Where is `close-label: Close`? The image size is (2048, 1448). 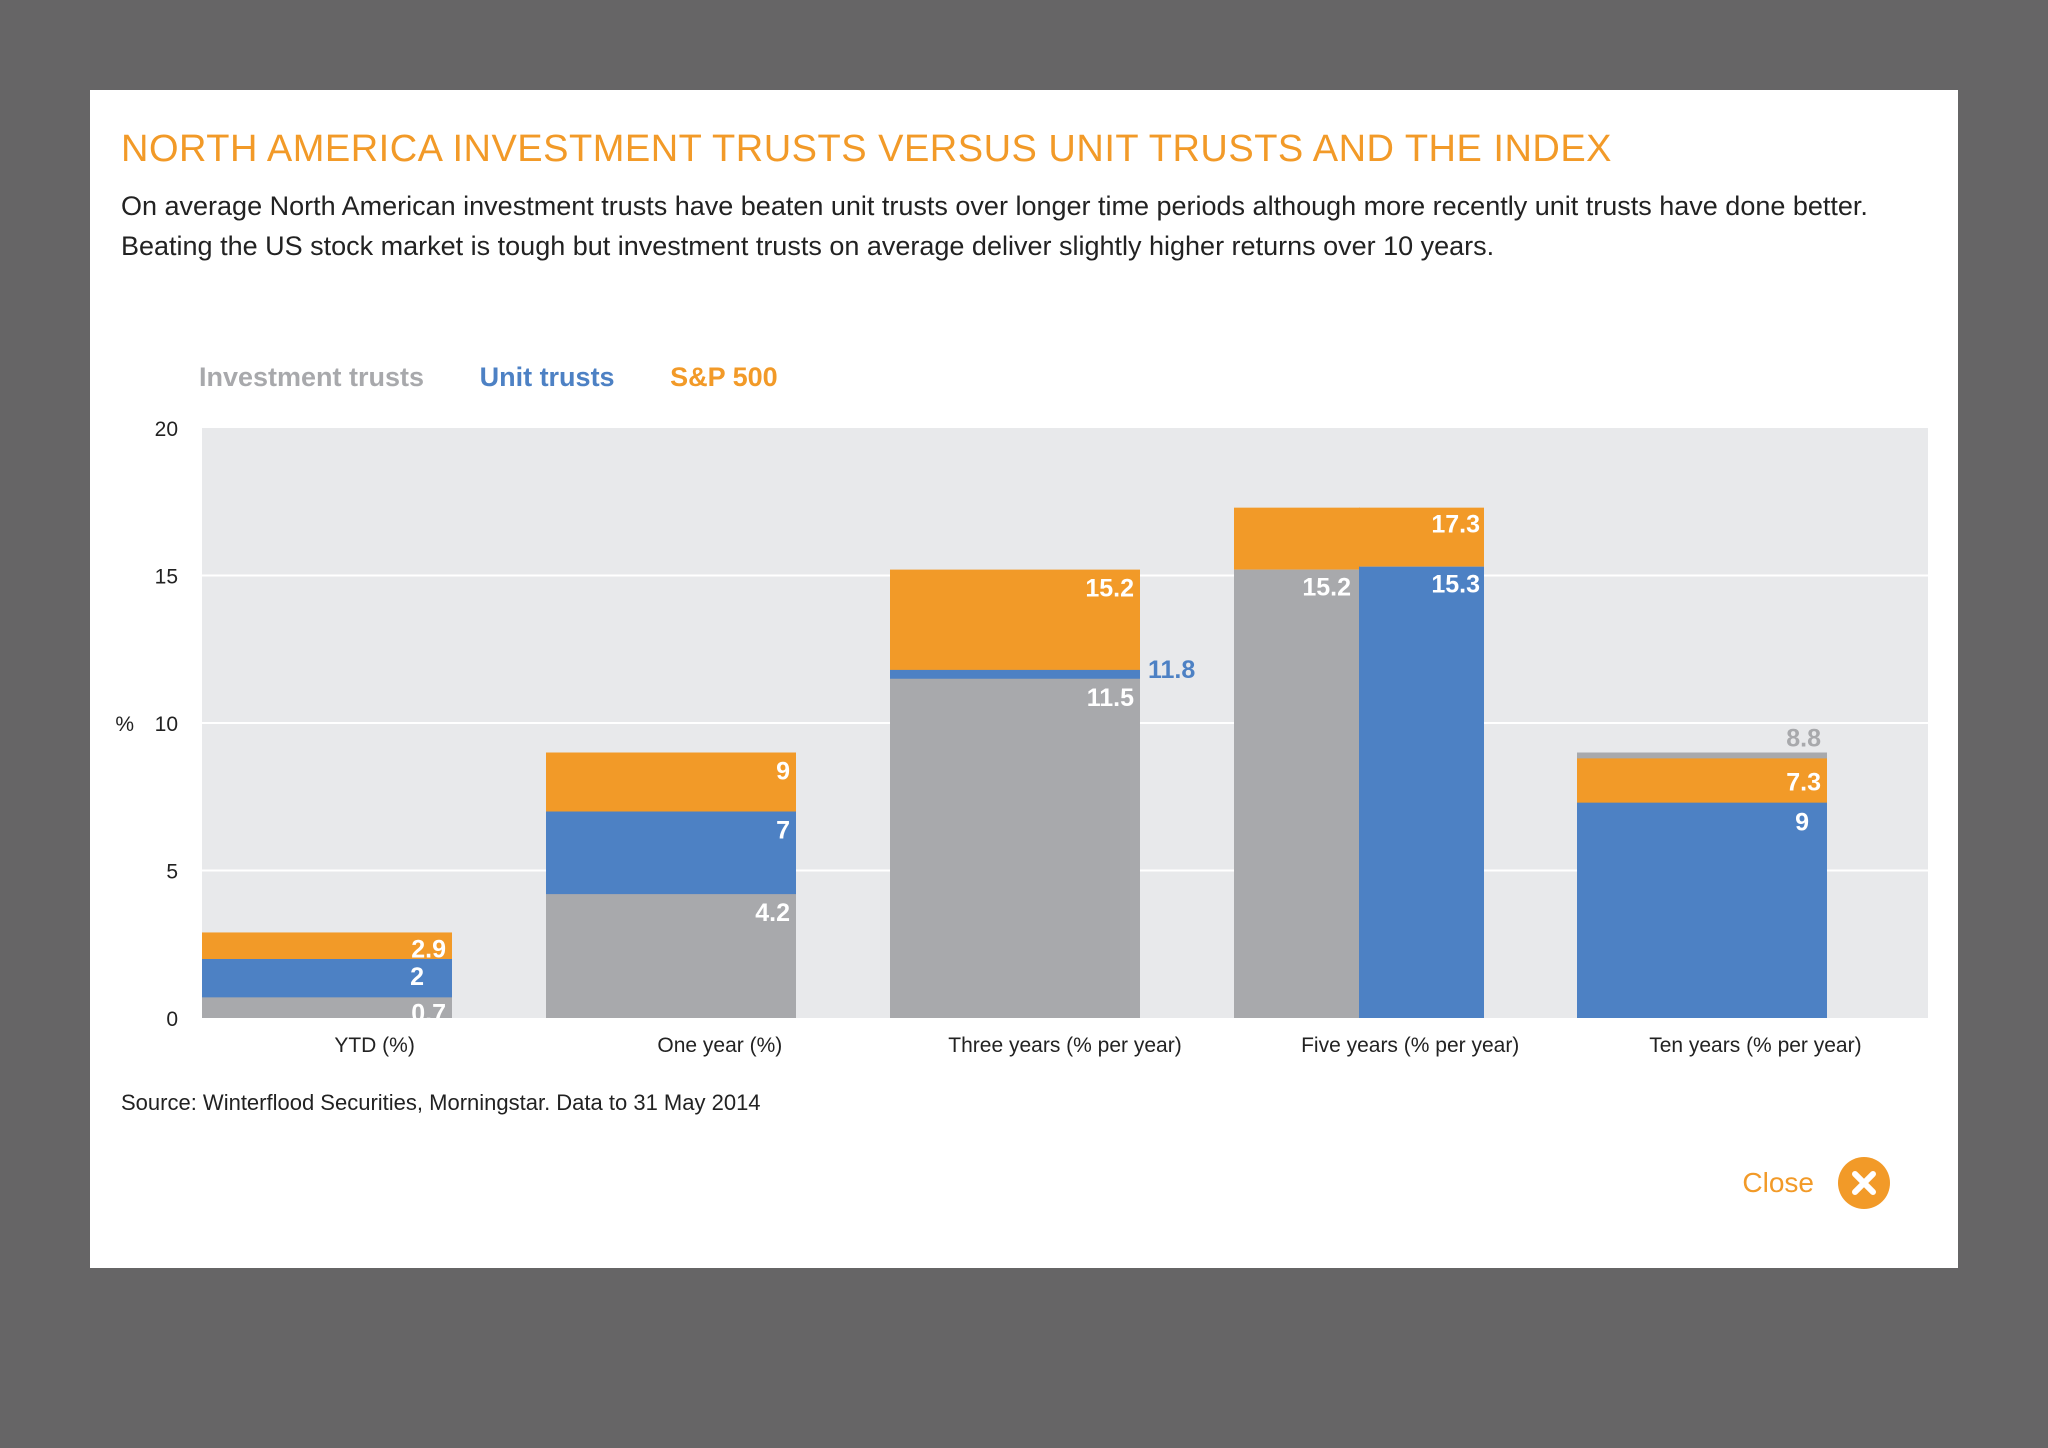 close-label: Close is located at coordinates (1778, 1182).